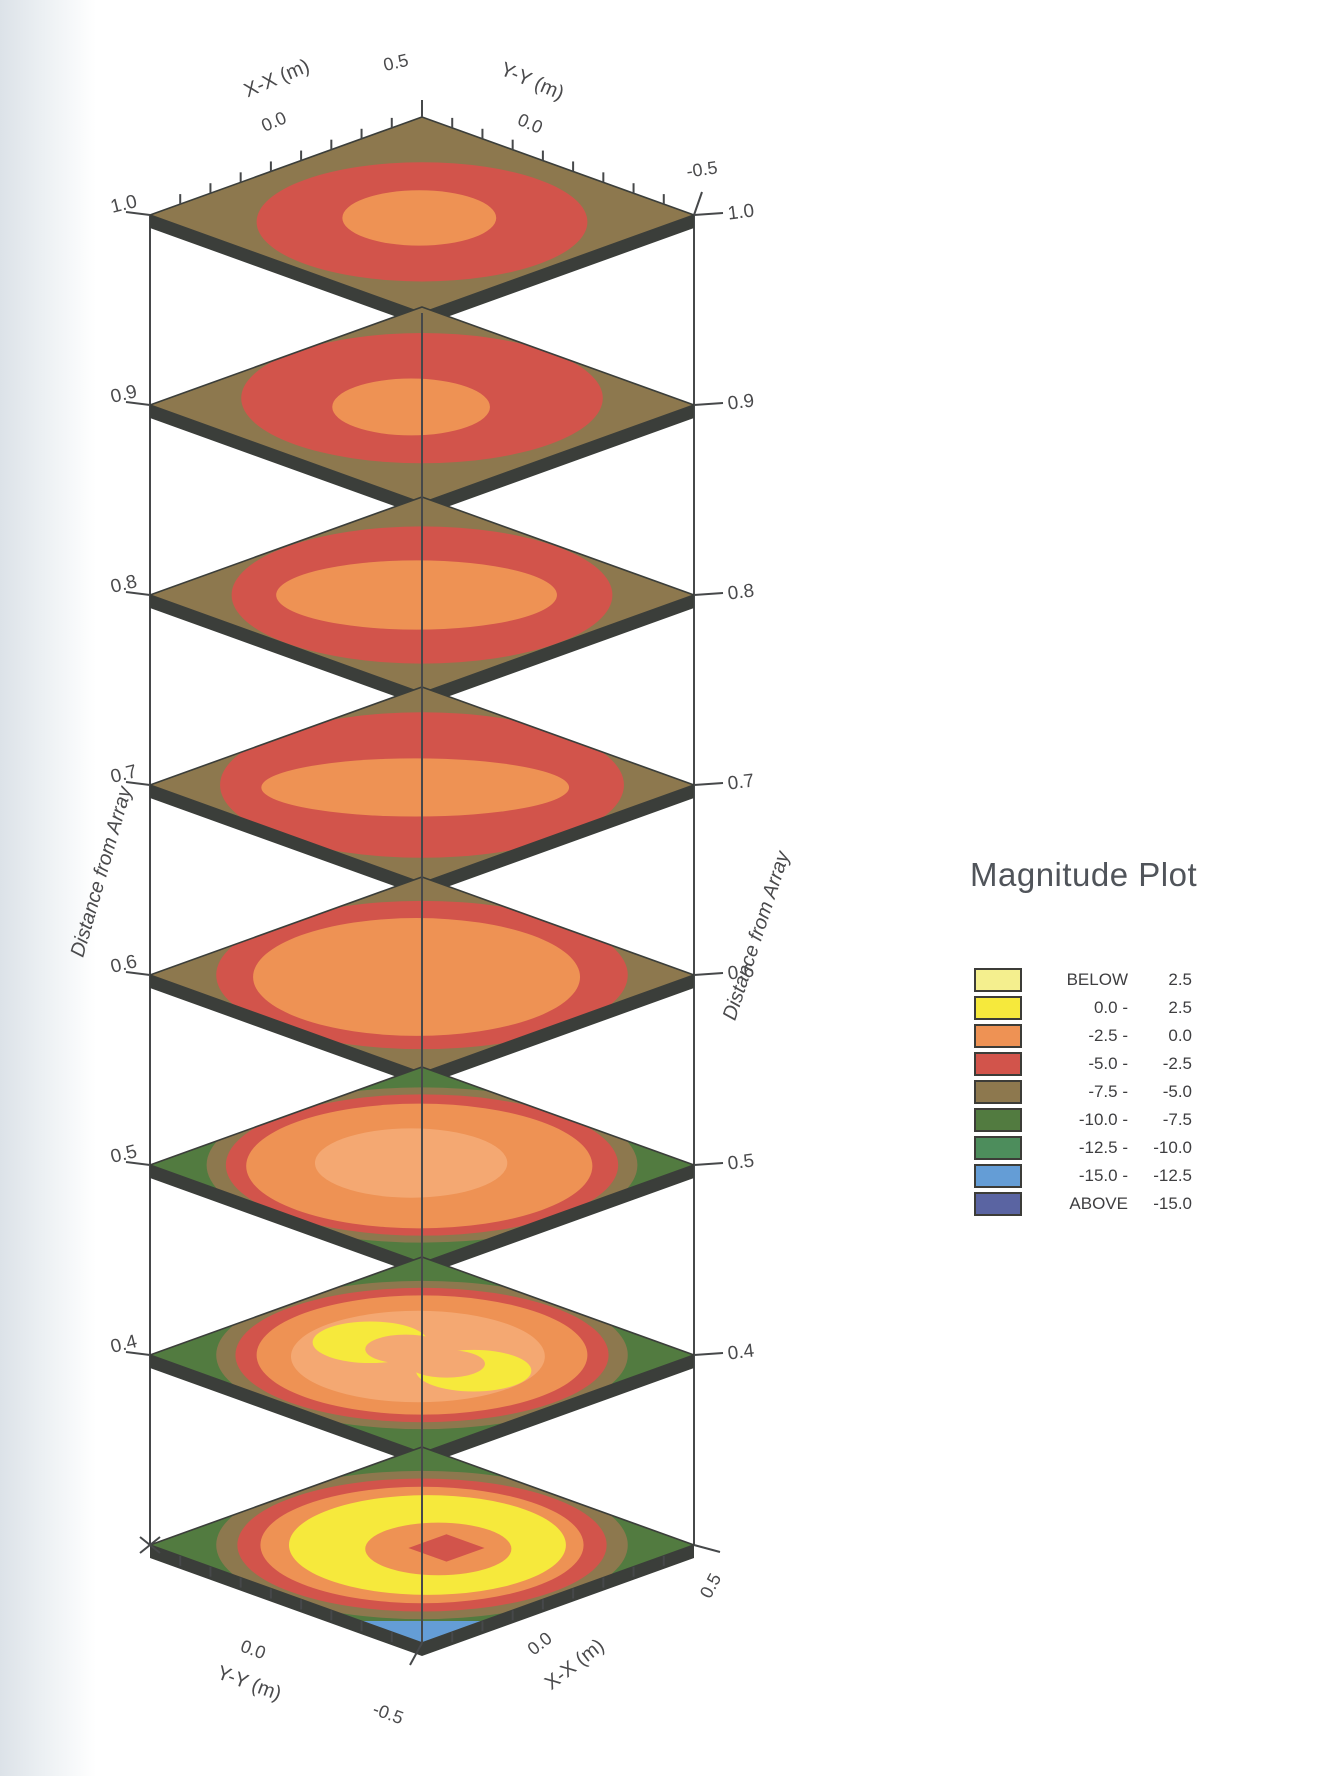 The width and height of the screenshot is (1324, 1776). What do you see at coordinates (446, 1363) in the screenshot?
I see `slice-0.4-contour-light_orange` at bounding box center [446, 1363].